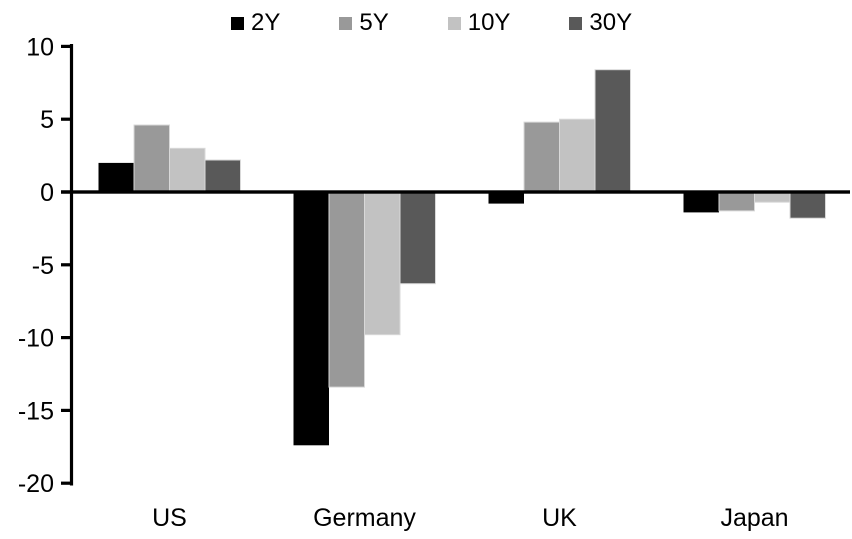 The height and width of the screenshot is (539, 852). Describe the element at coordinates (736, 201) in the screenshot. I see `bar-japan-5y` at that location.